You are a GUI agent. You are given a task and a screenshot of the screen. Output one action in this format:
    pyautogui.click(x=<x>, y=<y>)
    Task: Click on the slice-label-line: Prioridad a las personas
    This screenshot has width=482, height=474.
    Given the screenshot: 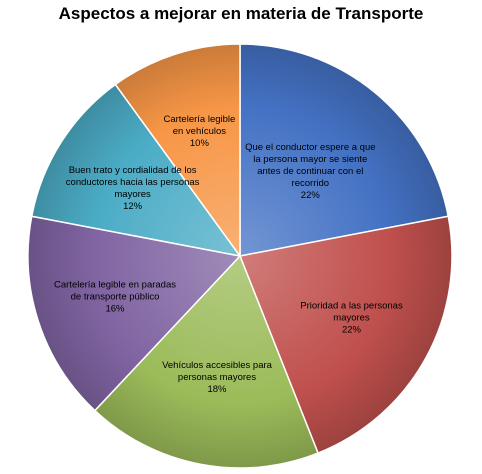 What is the action you would take?
    pyautogui.click(x=351, y=305)
    